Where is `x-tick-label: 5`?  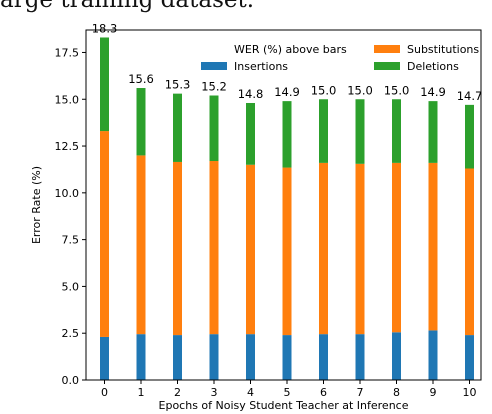
x-tick-label: 5 is located at coordinates (287, 392).